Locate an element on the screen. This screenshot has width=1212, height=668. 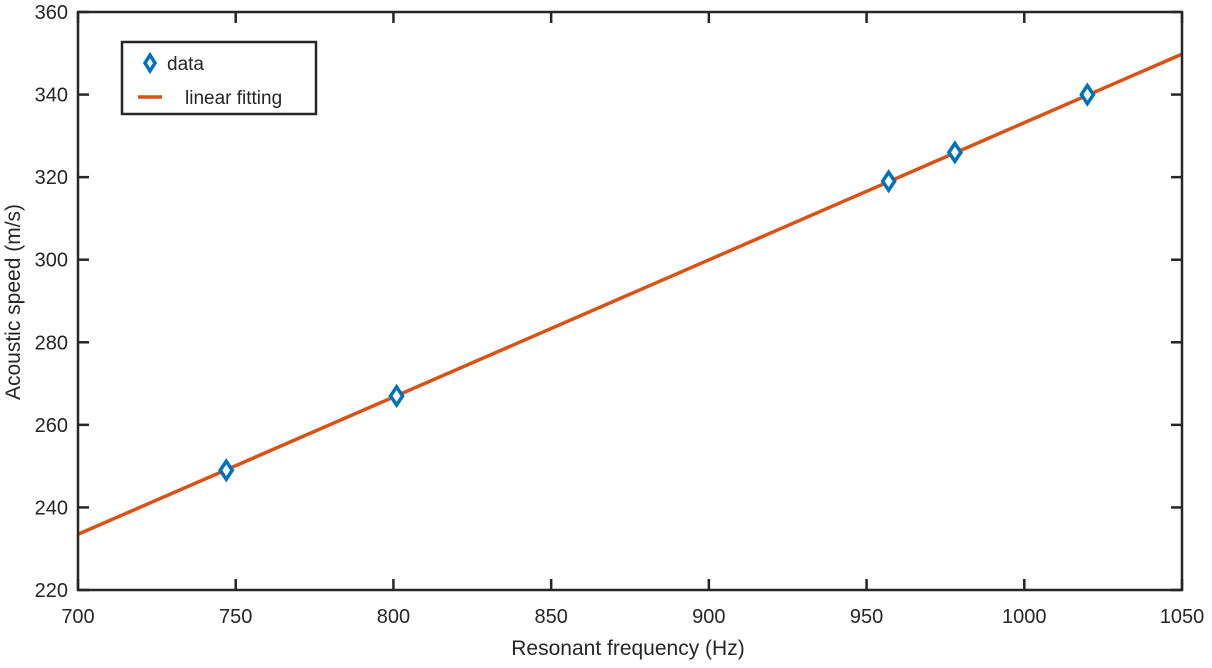
legend: data linear fitting is located at coordinates (219, 78).